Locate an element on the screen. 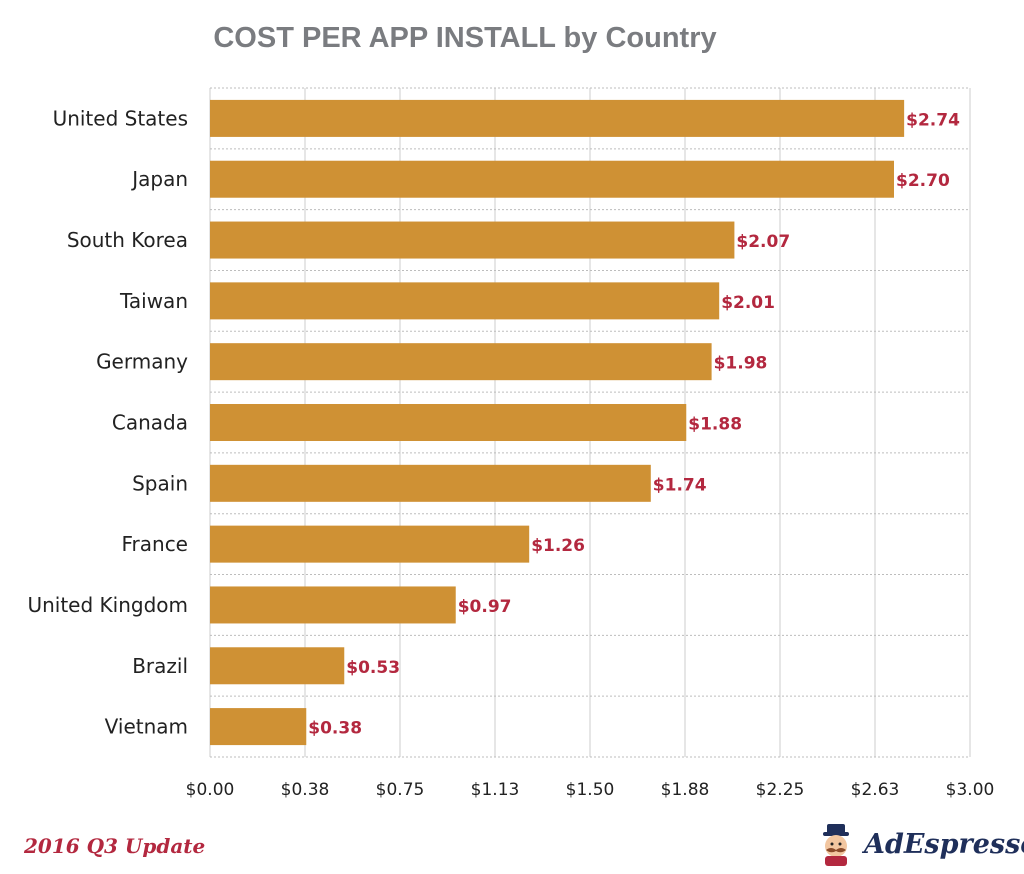 This screenshot has width=1024, height=874. category-label: Canada is located at coordinates (150, 423).